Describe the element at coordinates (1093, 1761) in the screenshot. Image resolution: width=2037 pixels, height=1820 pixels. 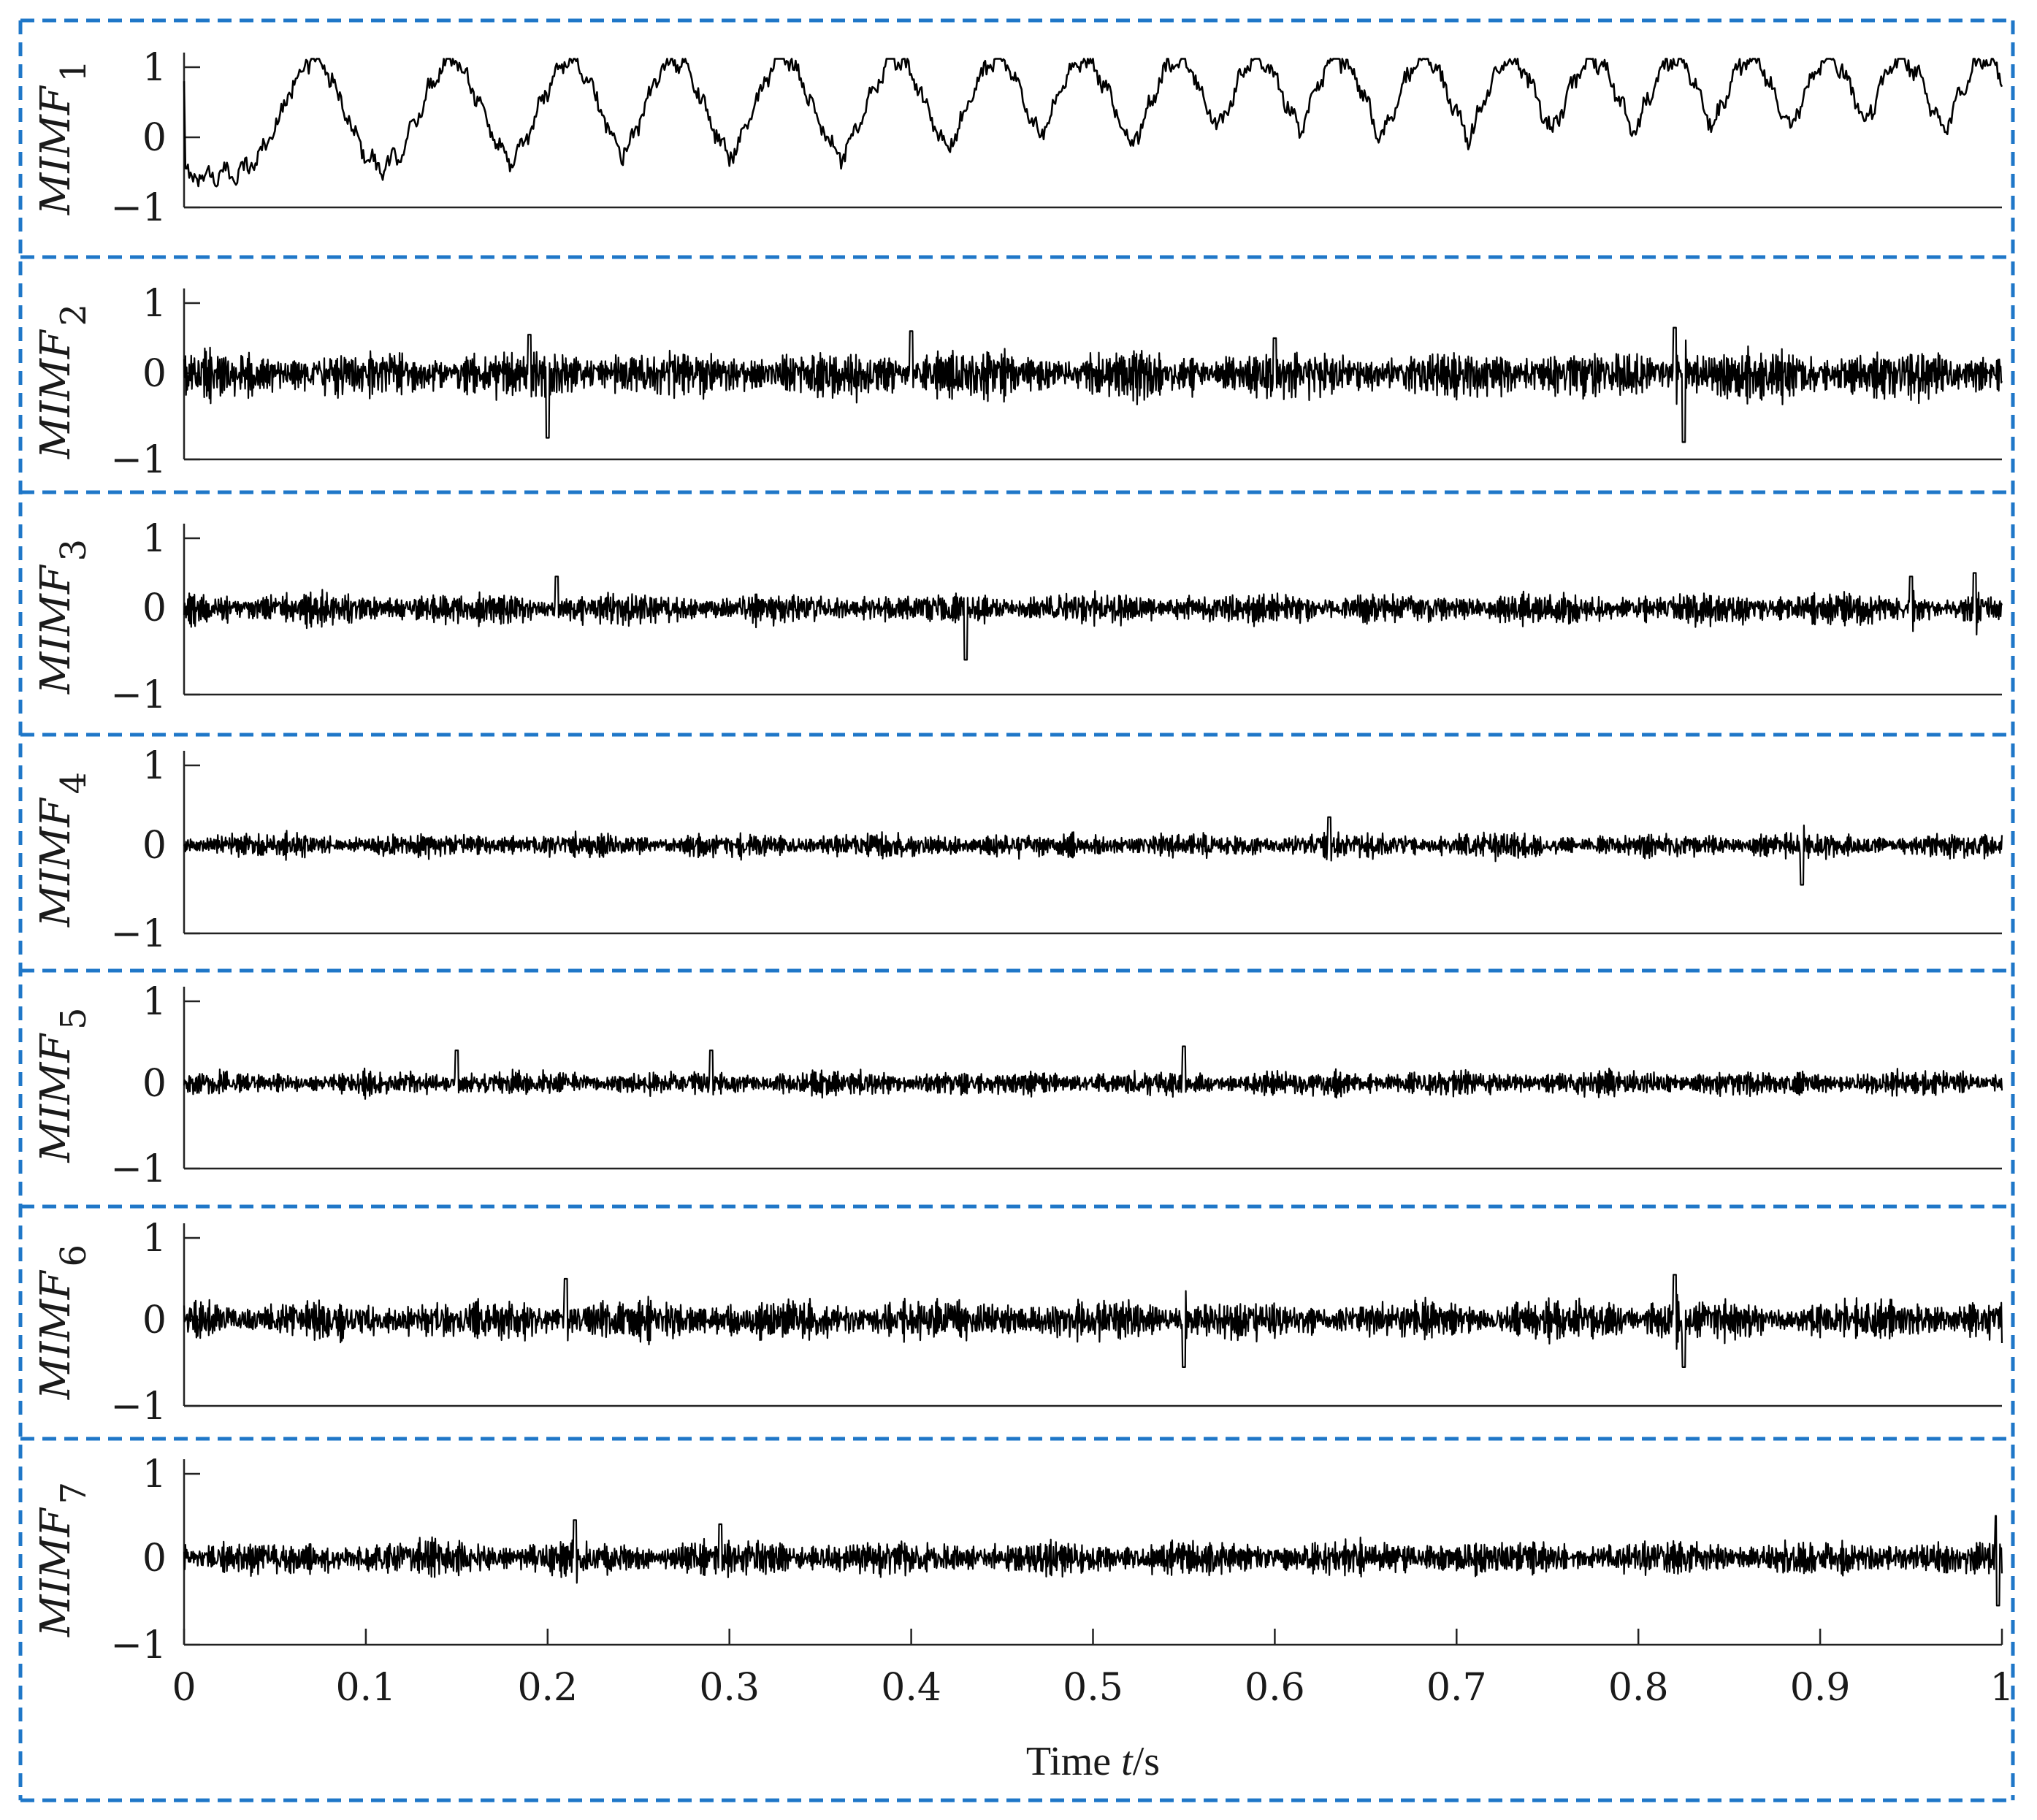
I see `x-axis-label: Time t/s` at that location.